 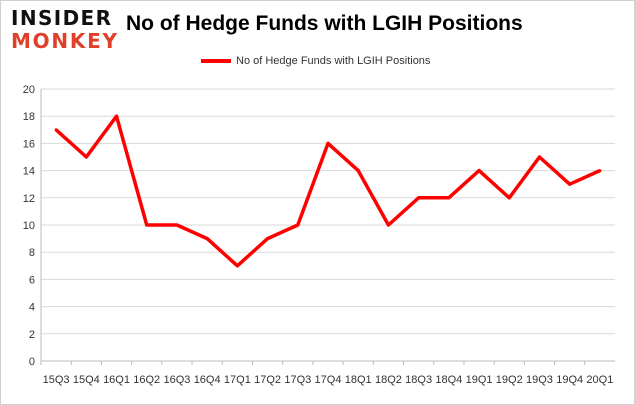 I want to click on x-tick-label: 16Q1, so click(x=116, y=380).